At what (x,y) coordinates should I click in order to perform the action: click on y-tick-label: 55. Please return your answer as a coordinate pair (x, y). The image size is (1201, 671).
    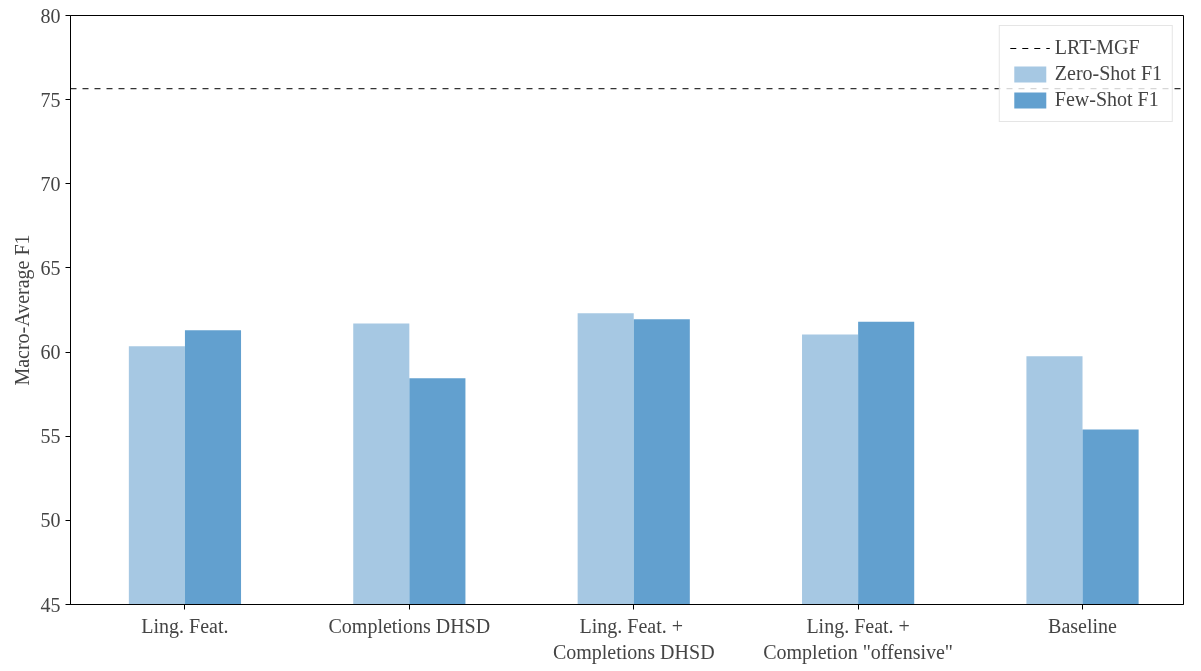
    Looking at the image, I should click on (50, 436).